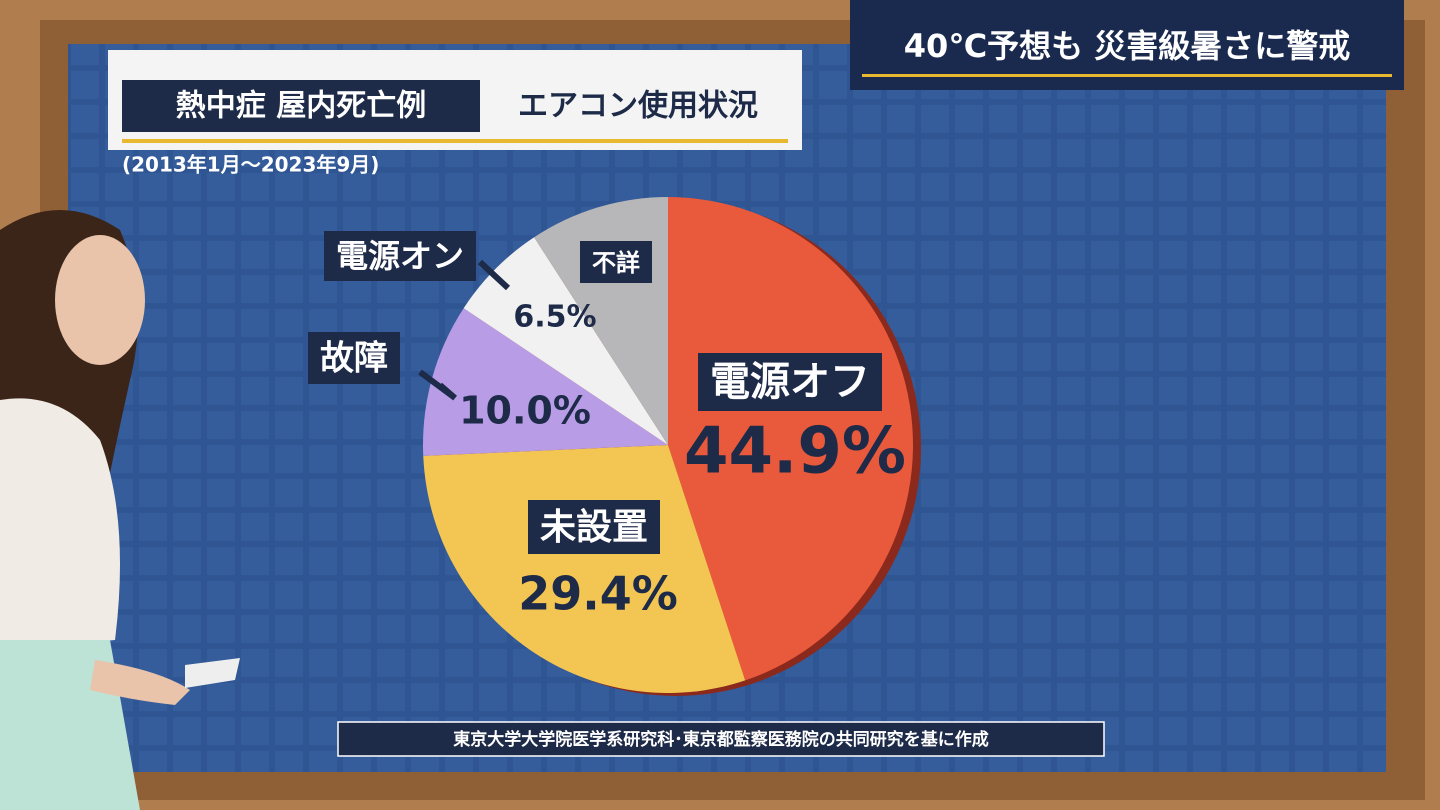 The height and width of the screenshot is (810, 1440). What do you see at coordinates (598, 594) in the screenshot?
I see `value-label: 29.4%` at bounding box center [598, 594].